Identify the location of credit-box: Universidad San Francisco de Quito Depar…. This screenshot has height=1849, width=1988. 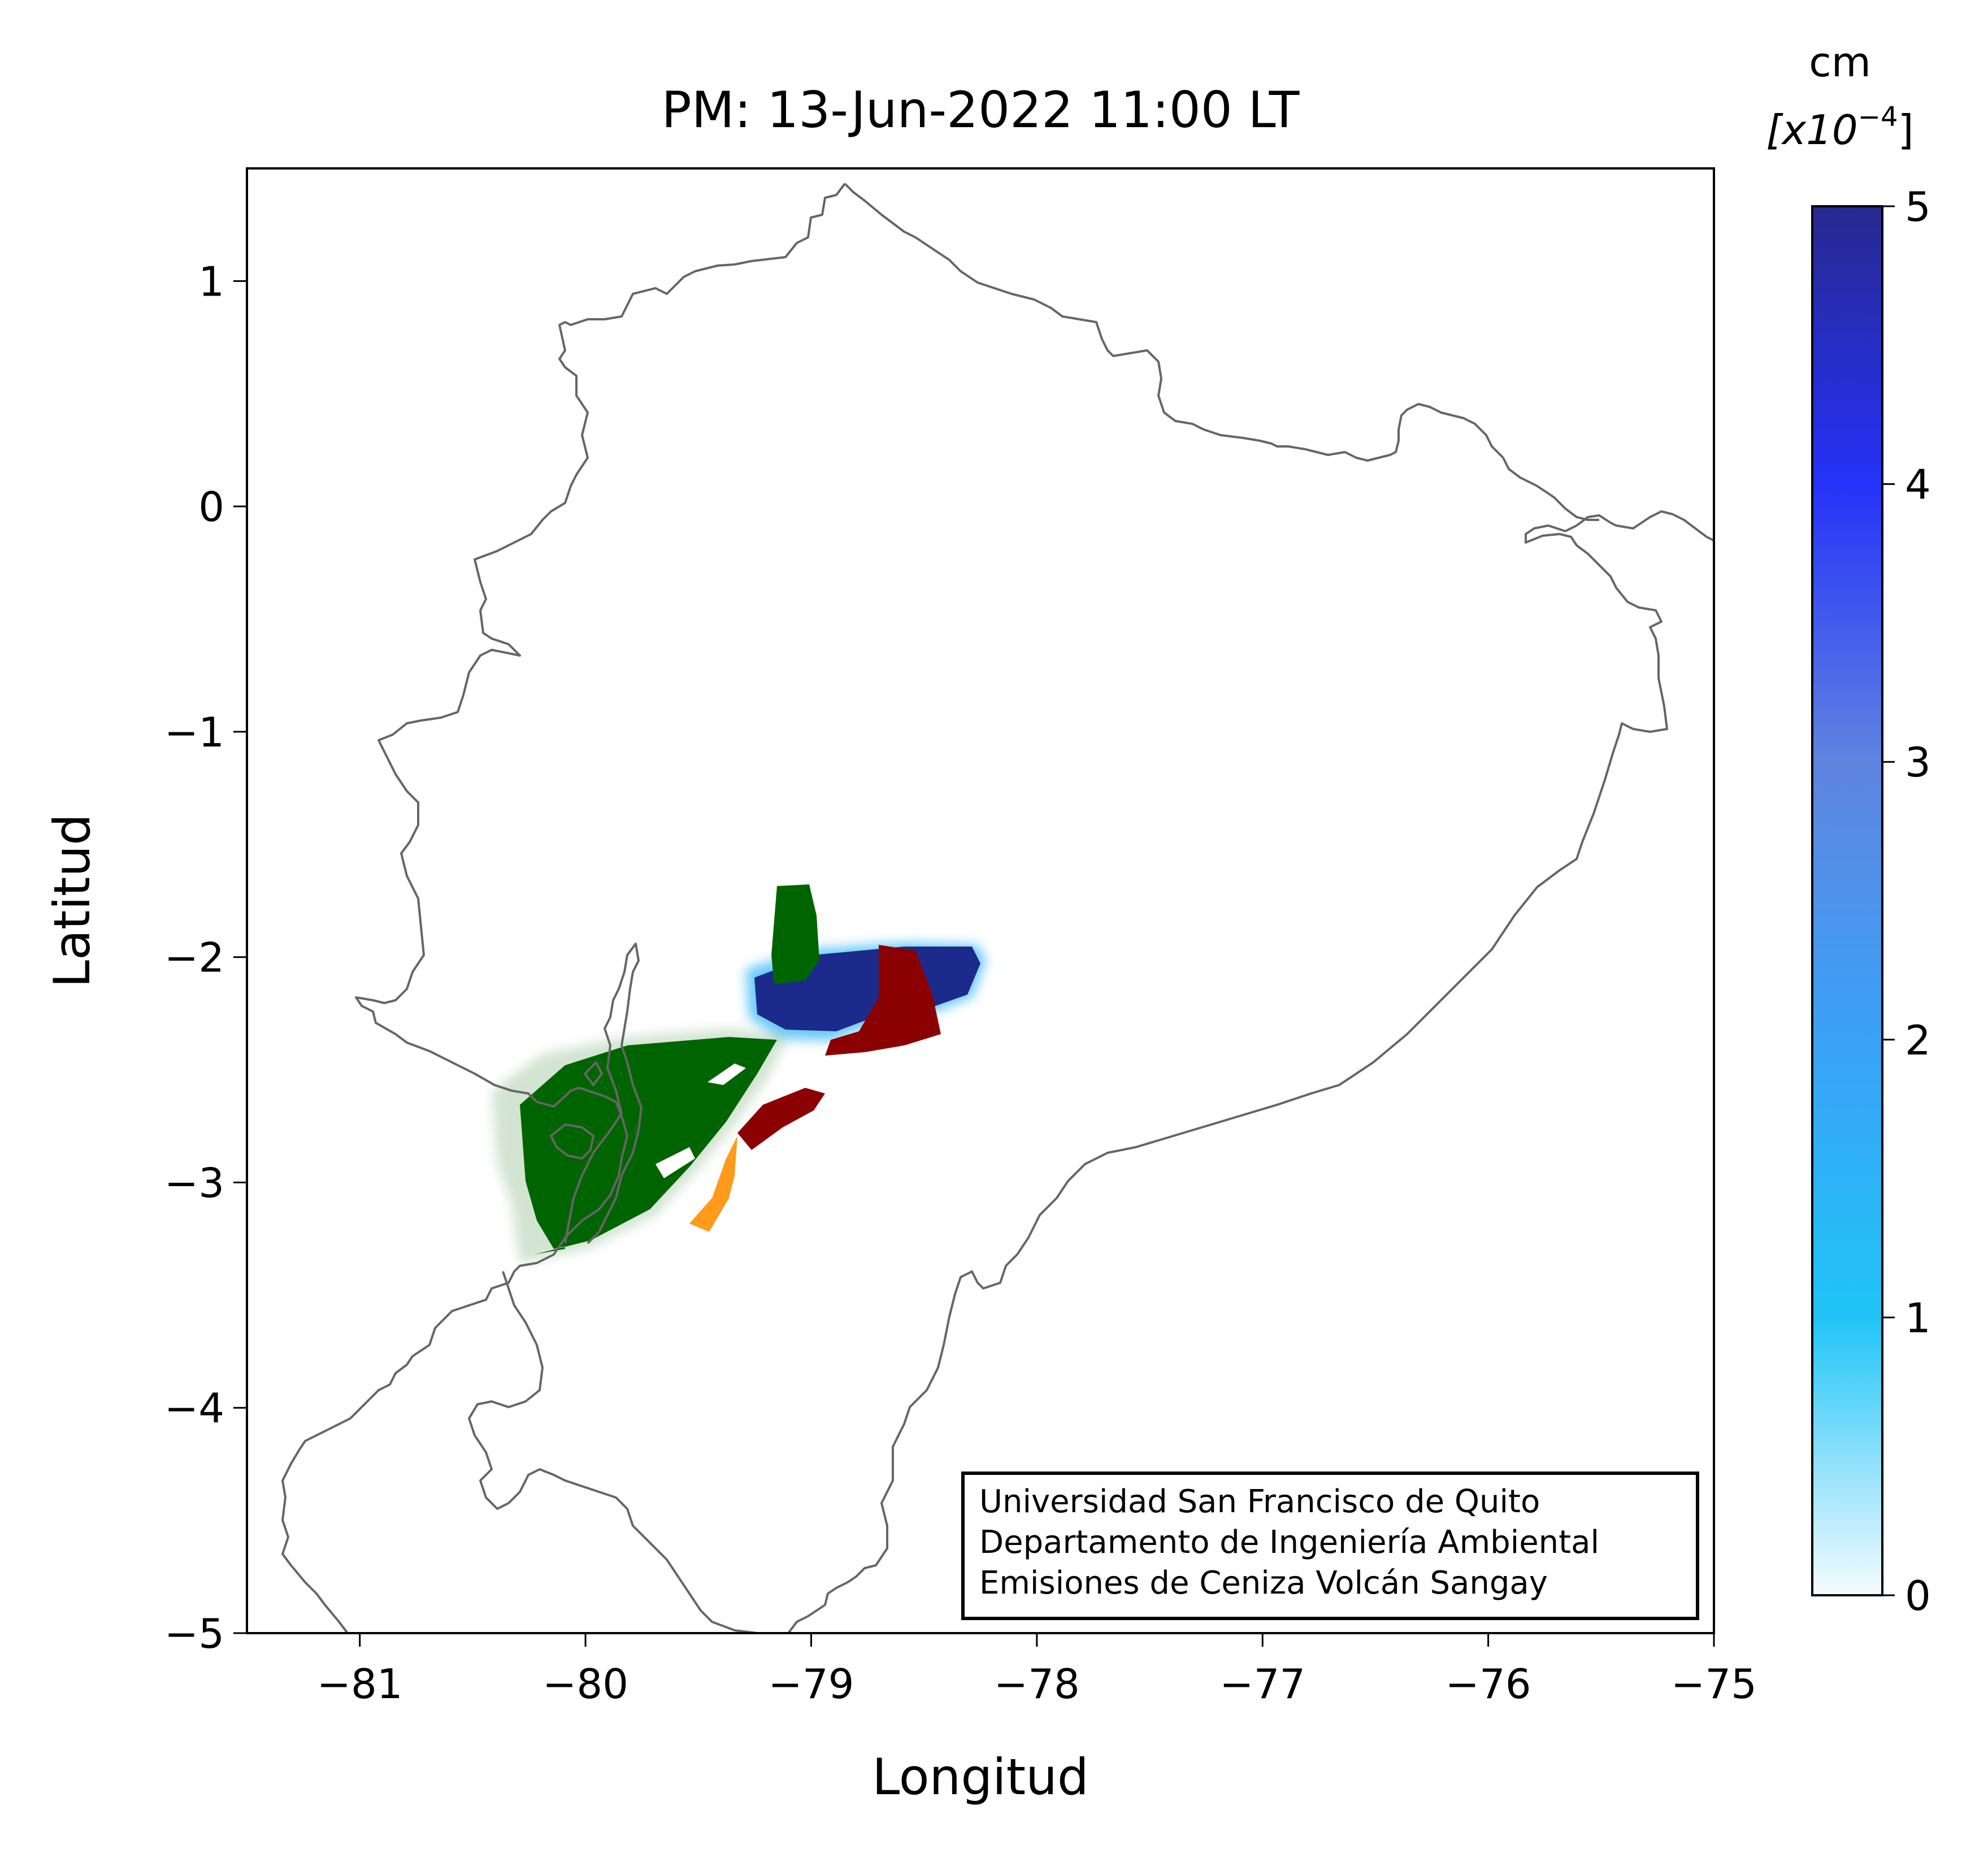
(1330, 1546).